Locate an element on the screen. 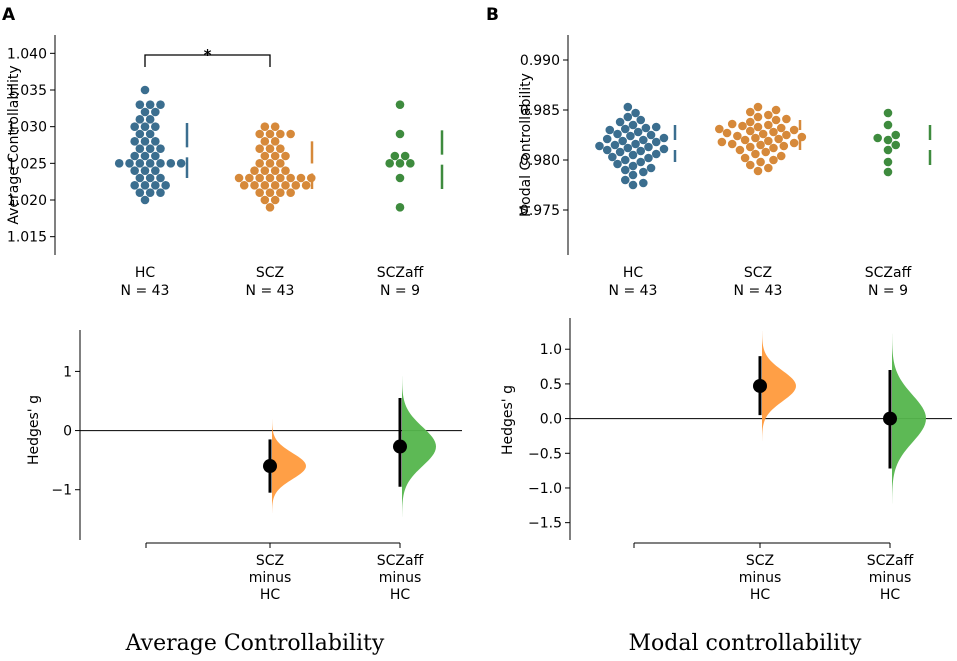 The image size is (957, 661). group-label: SCZ is located at coordinates (270, 273).